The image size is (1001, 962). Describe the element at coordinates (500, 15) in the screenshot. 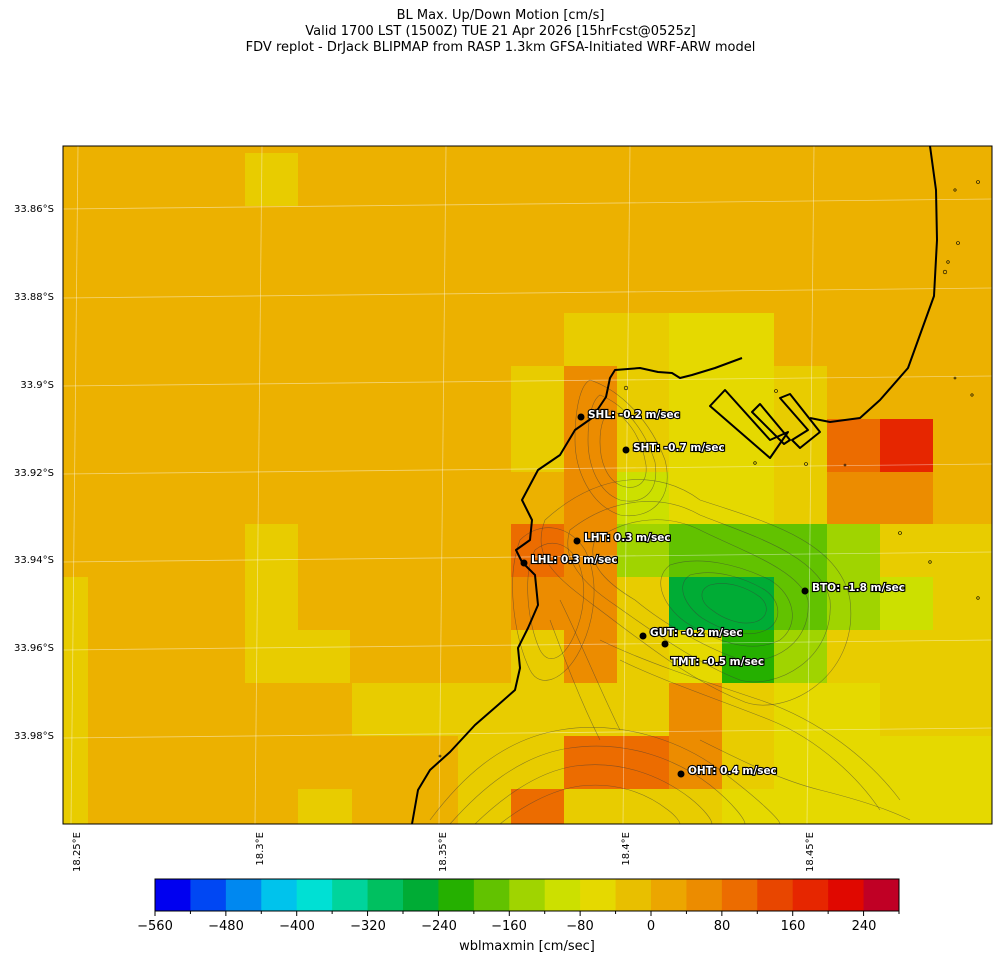

I see `title-line-1: BL Max. Up/Down Motion [cm/s]` at that location.